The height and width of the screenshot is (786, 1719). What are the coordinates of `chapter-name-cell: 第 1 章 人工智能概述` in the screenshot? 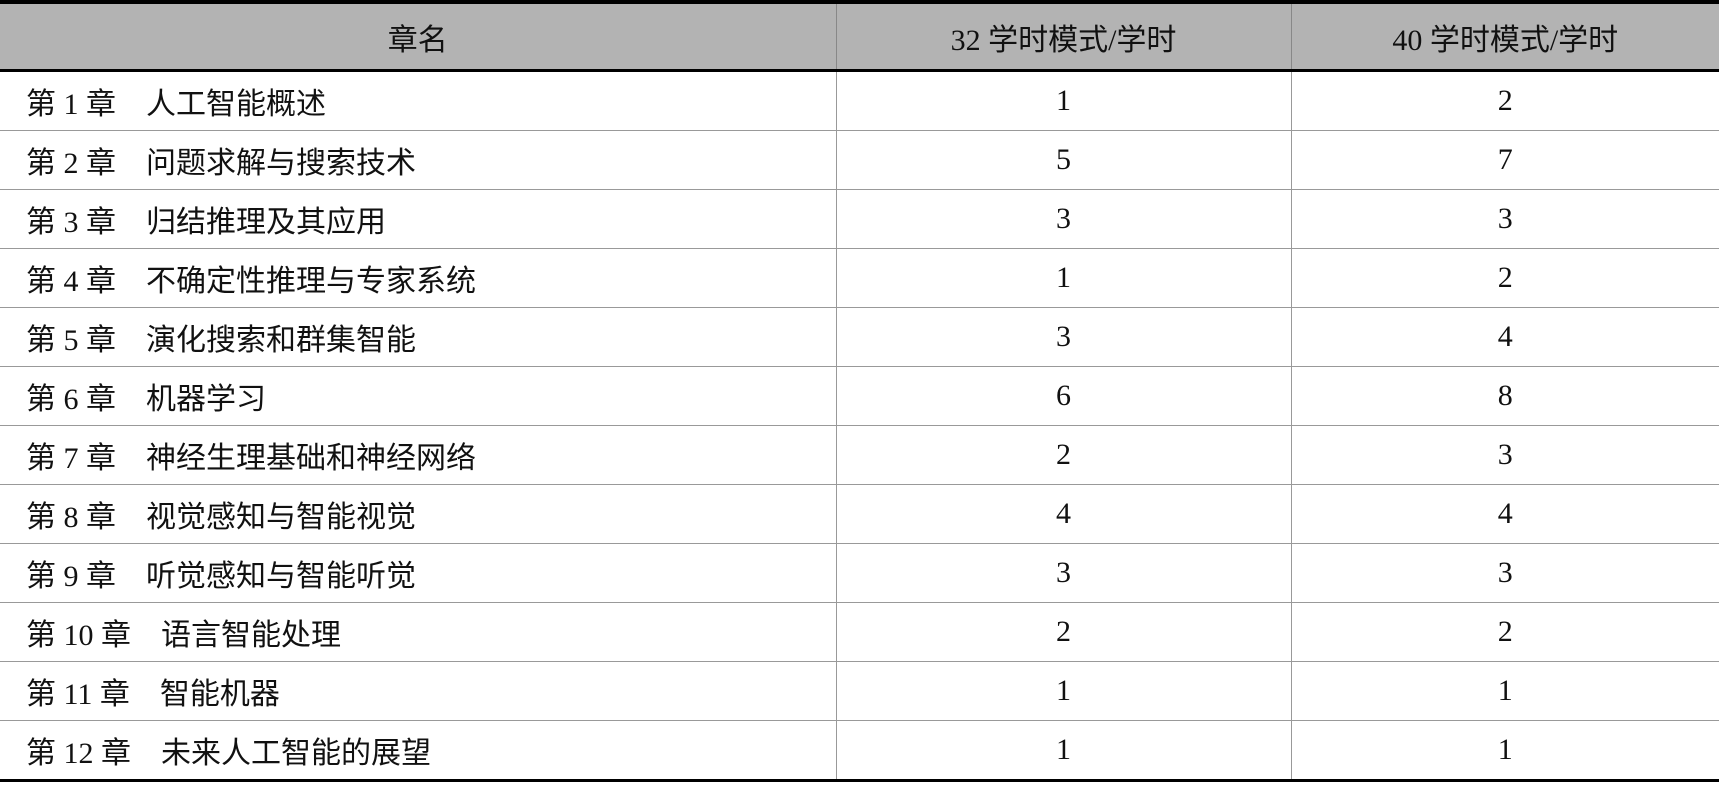 It's located at (418, 101).